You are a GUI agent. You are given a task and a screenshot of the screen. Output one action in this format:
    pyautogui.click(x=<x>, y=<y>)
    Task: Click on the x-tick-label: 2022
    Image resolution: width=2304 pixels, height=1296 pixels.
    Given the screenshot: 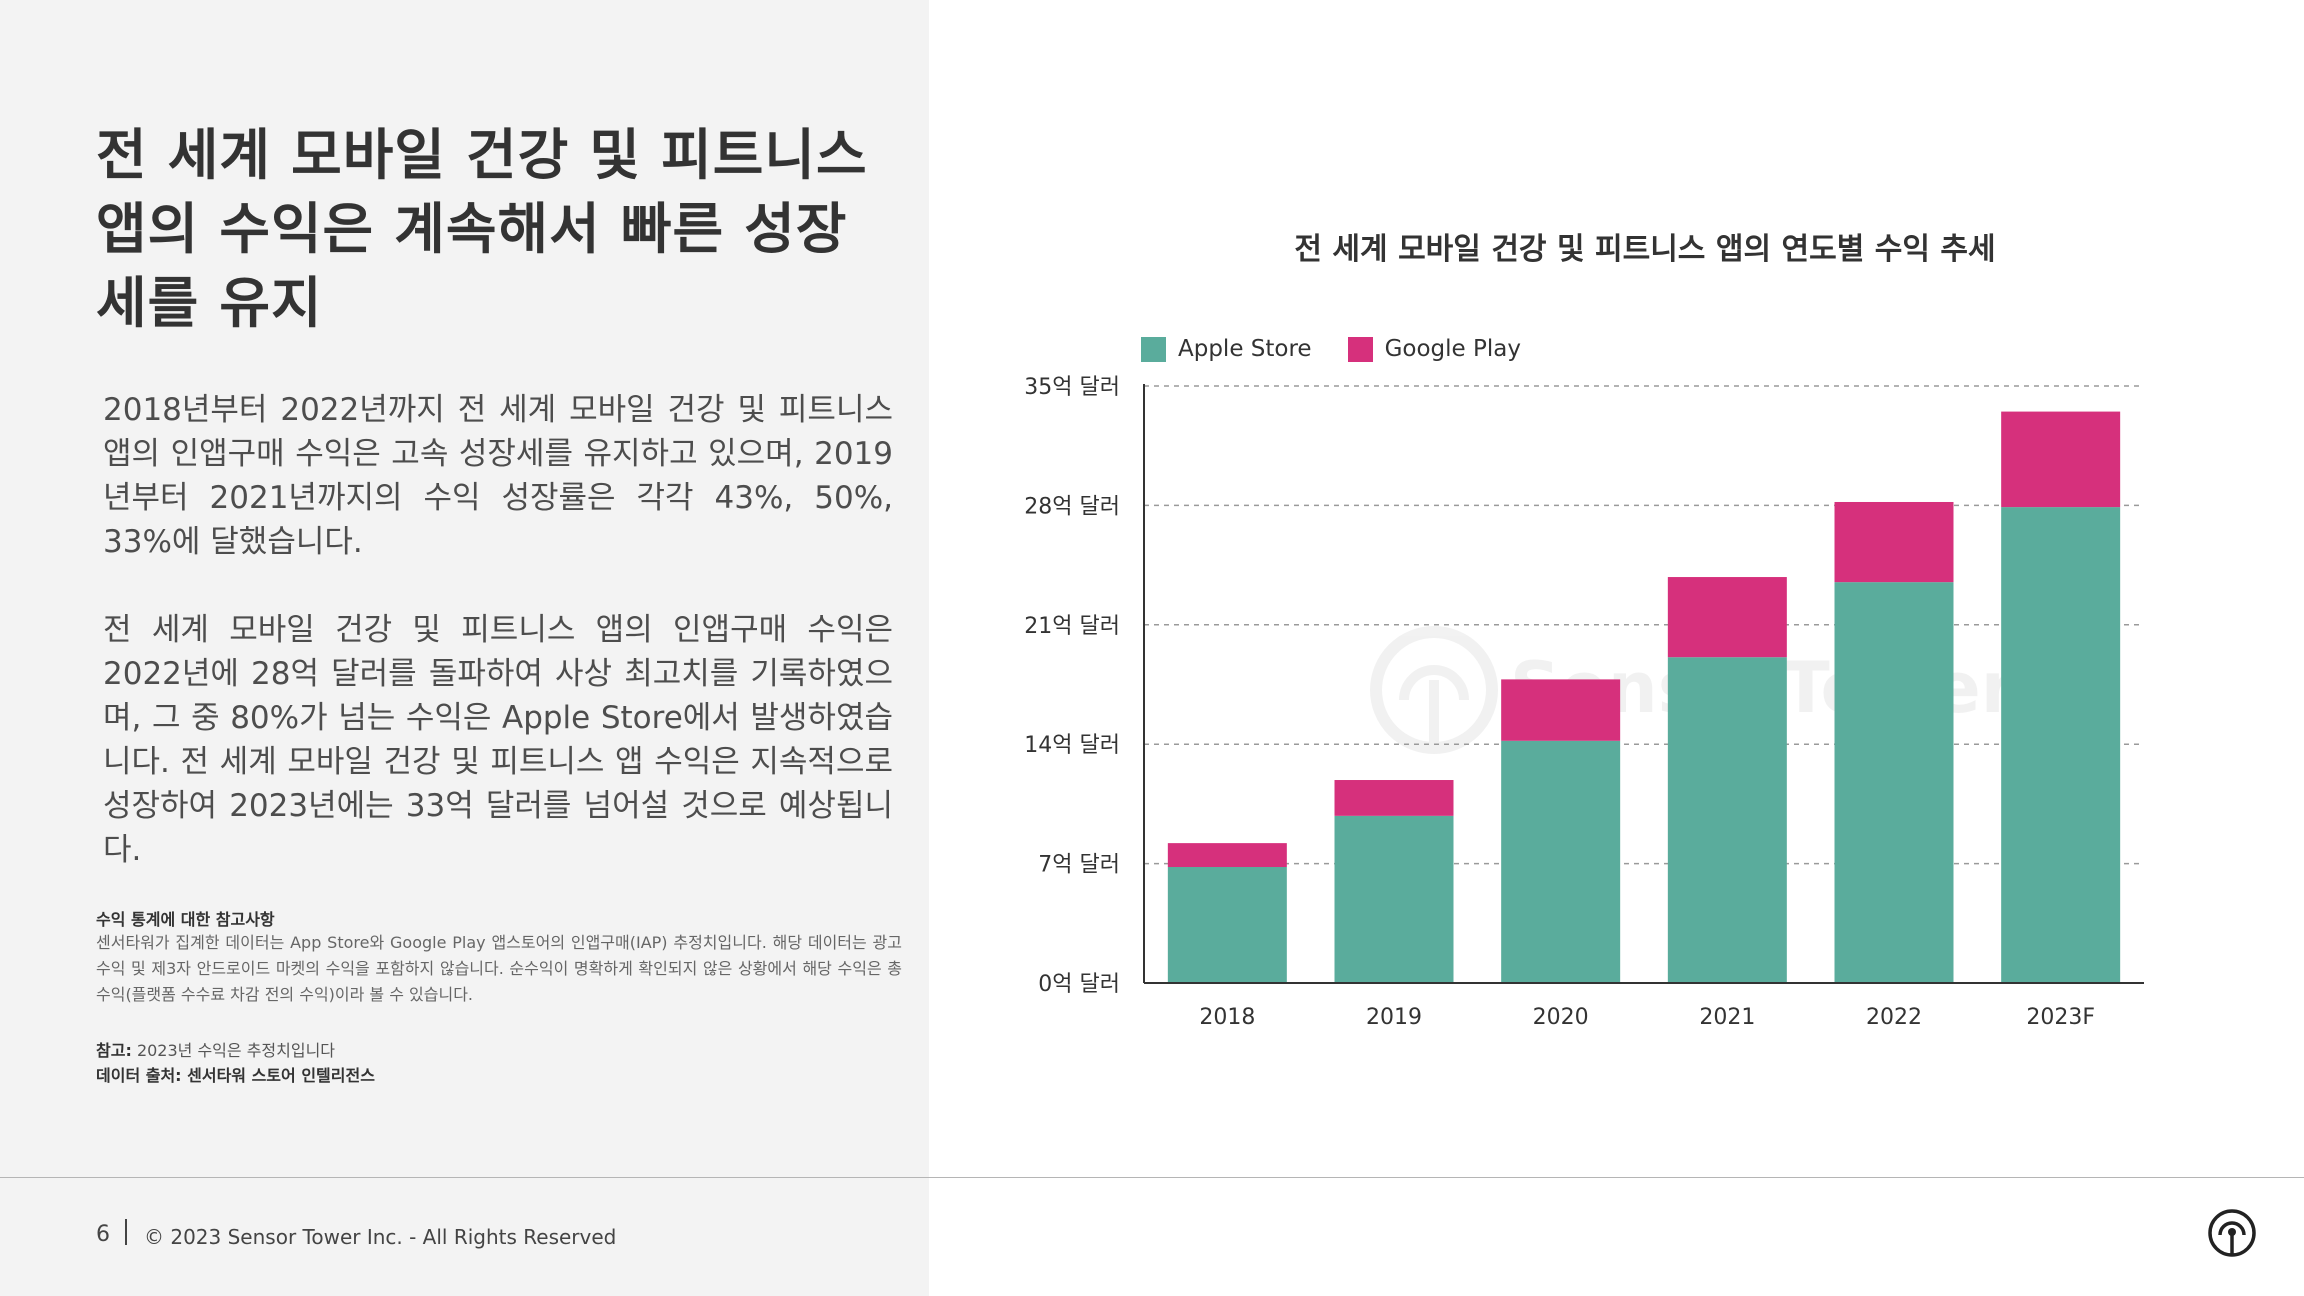 What is the action you would take?
    pyautogui.click(x=1894, y=1017)
    